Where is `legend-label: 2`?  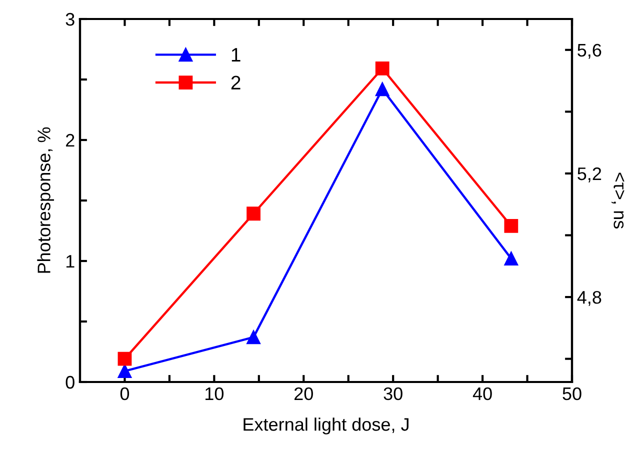
legend-label: 2 is located at coordinates (235, 83).